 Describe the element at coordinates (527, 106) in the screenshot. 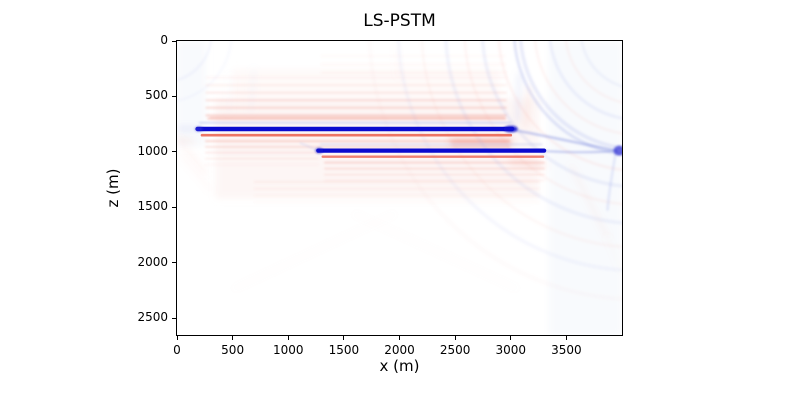

I see `vertical-smudge-red` at that location.